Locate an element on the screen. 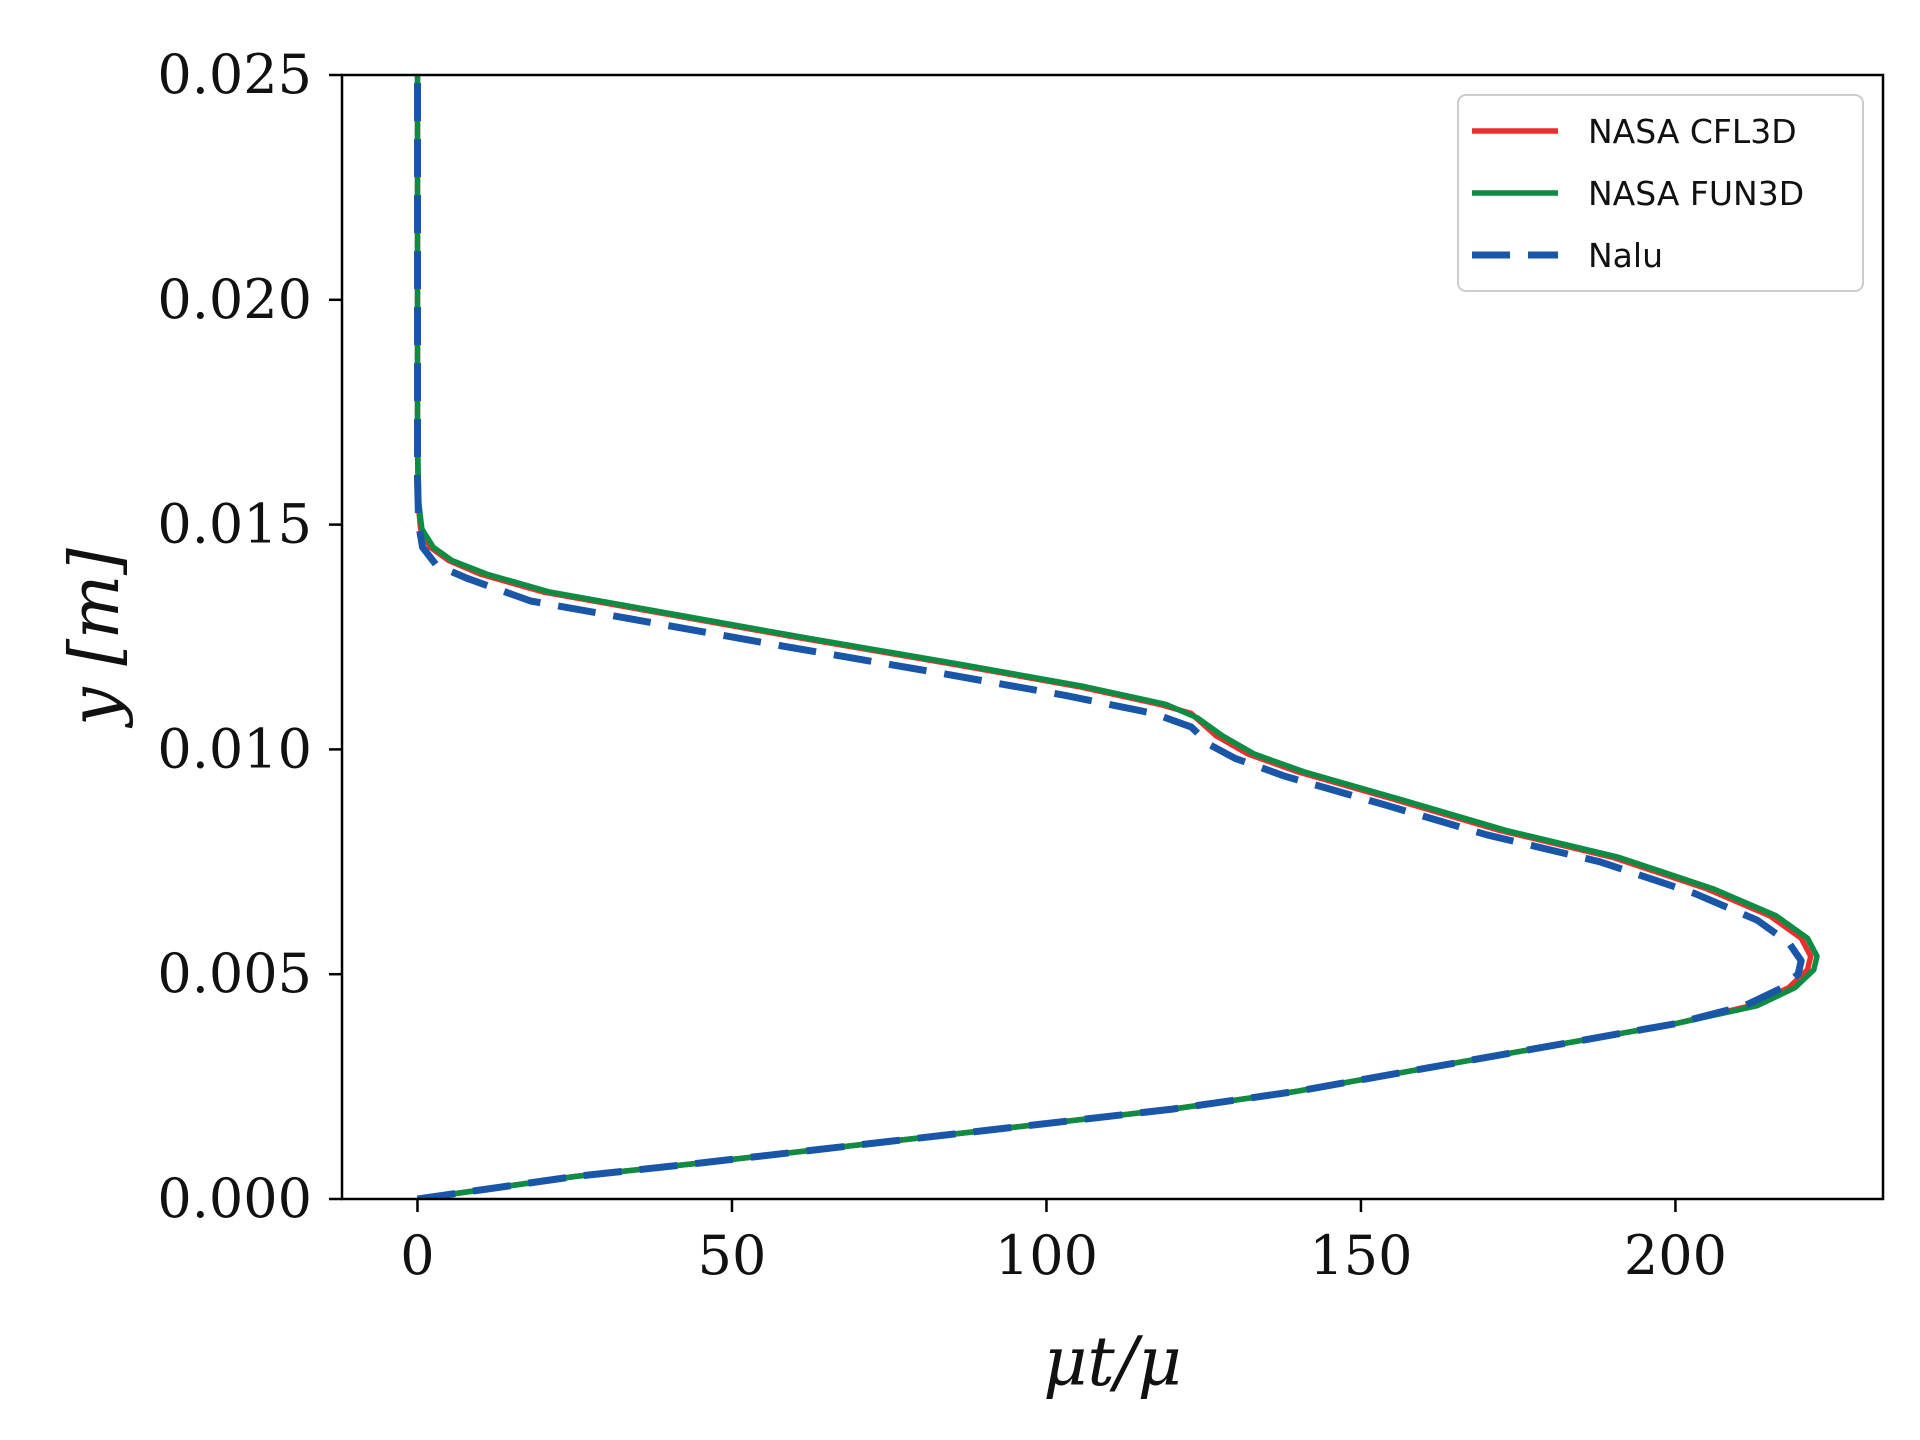  y-tick-label: 0.015 is located at coordinates (234, 524).